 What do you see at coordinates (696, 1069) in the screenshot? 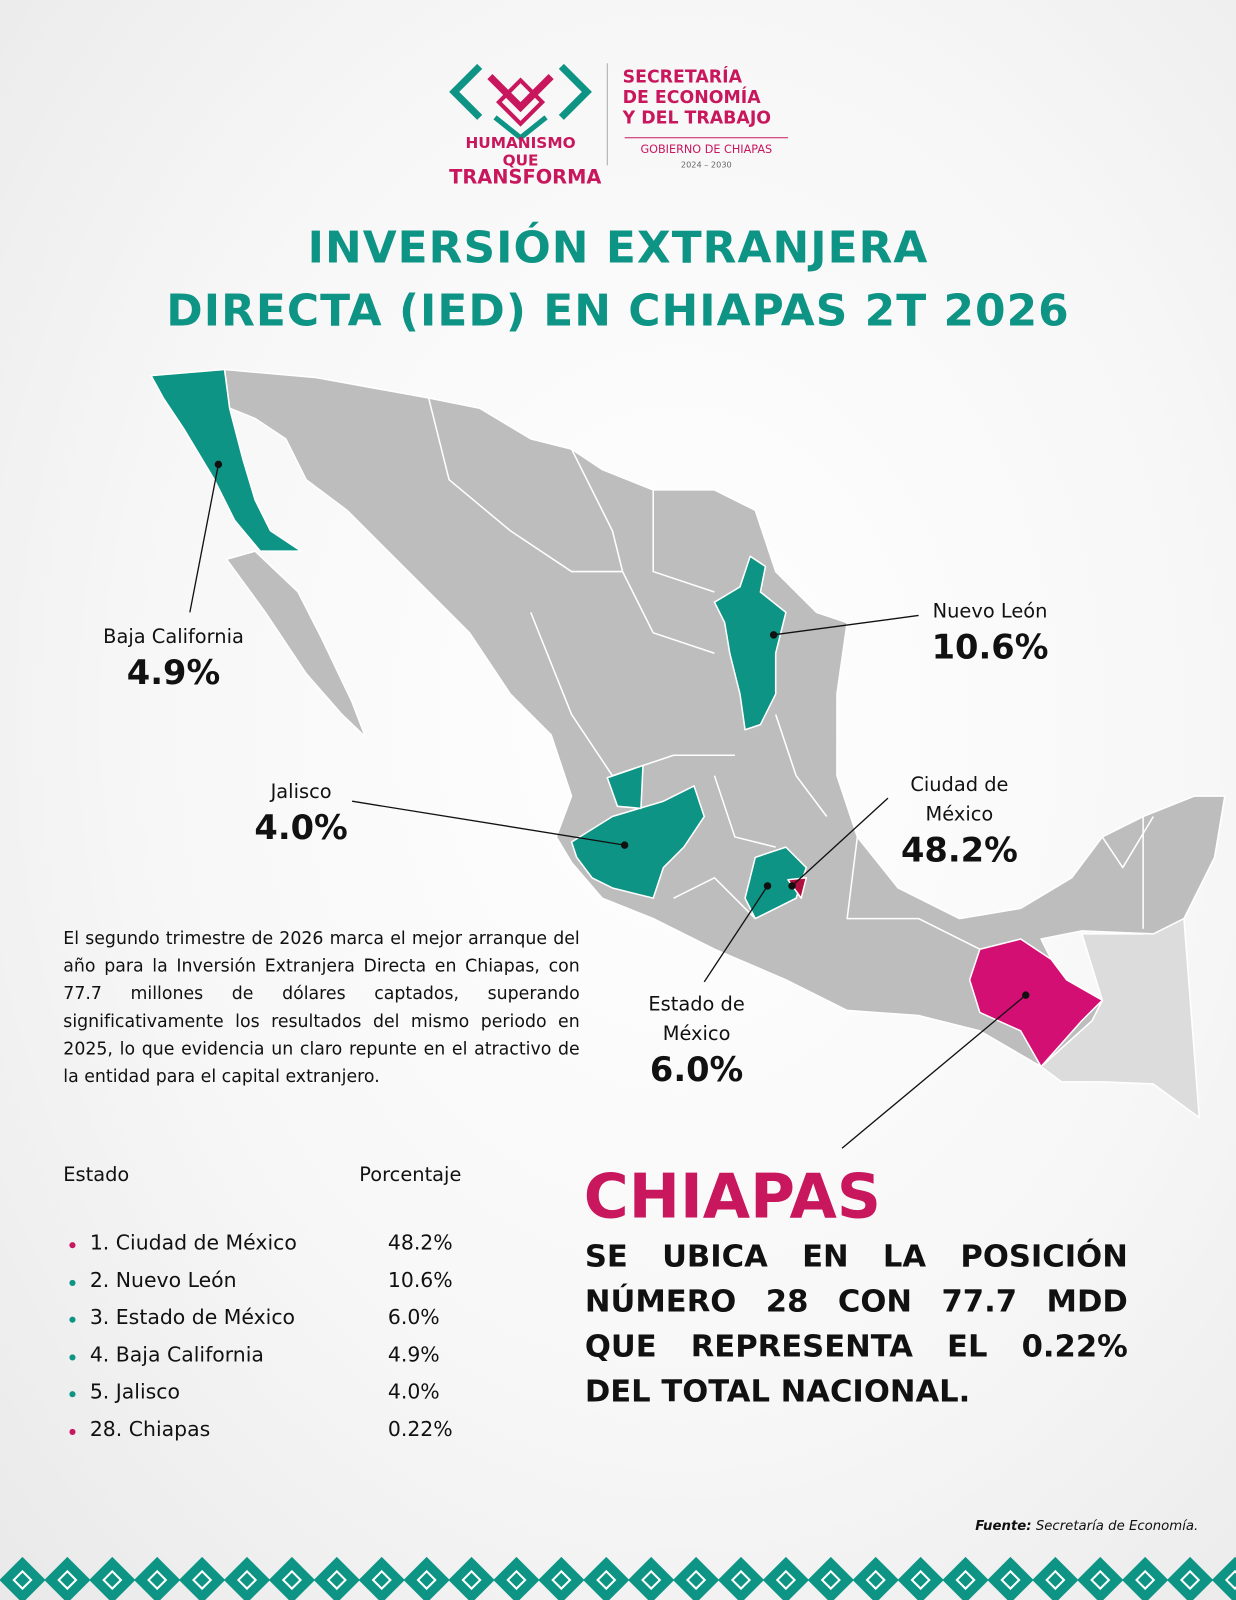
I see `label-value: 6.0%` at bounding box center [696, 1069].